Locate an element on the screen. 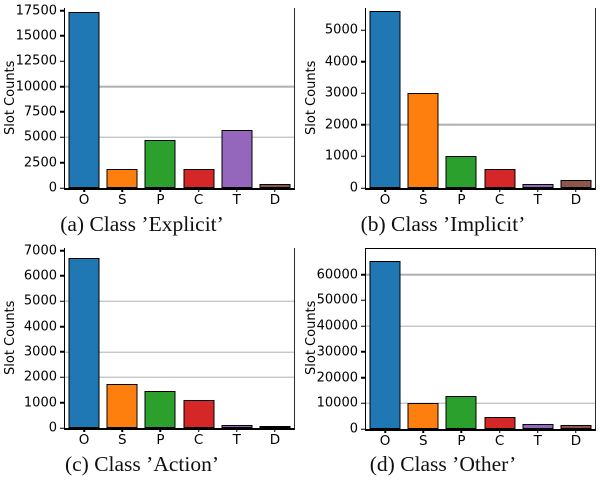 This screenshot has height=480, width=602. y-tick-label: 30000 is located at coordinates (337, 352).